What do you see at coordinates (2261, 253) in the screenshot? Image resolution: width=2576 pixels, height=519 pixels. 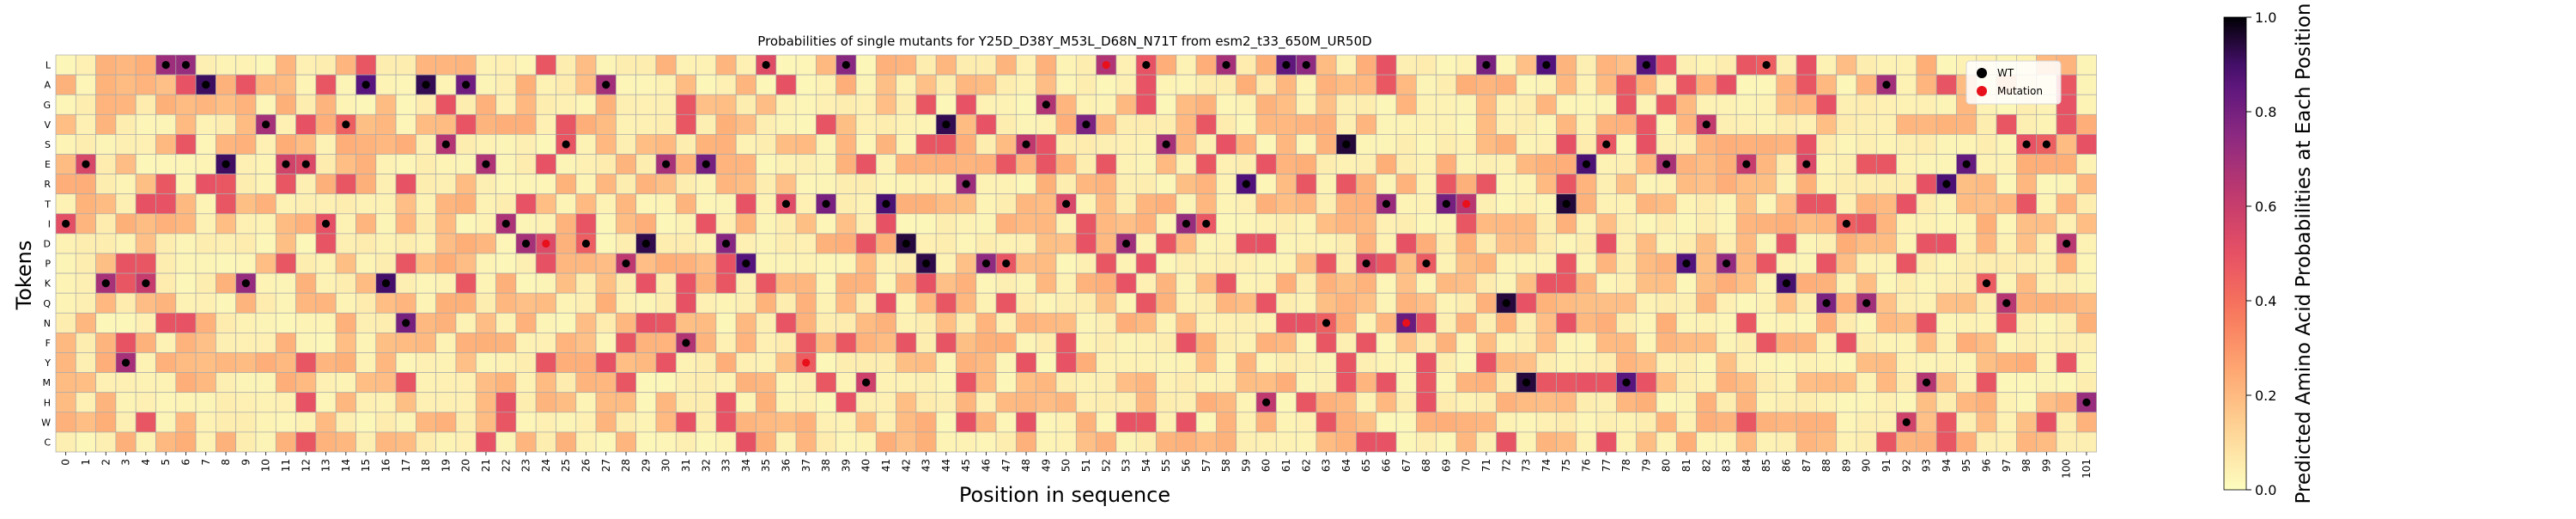 I see `colorbar-ticks: 0.00.20.40.60.81.0` at bounding box center [2261, 253].